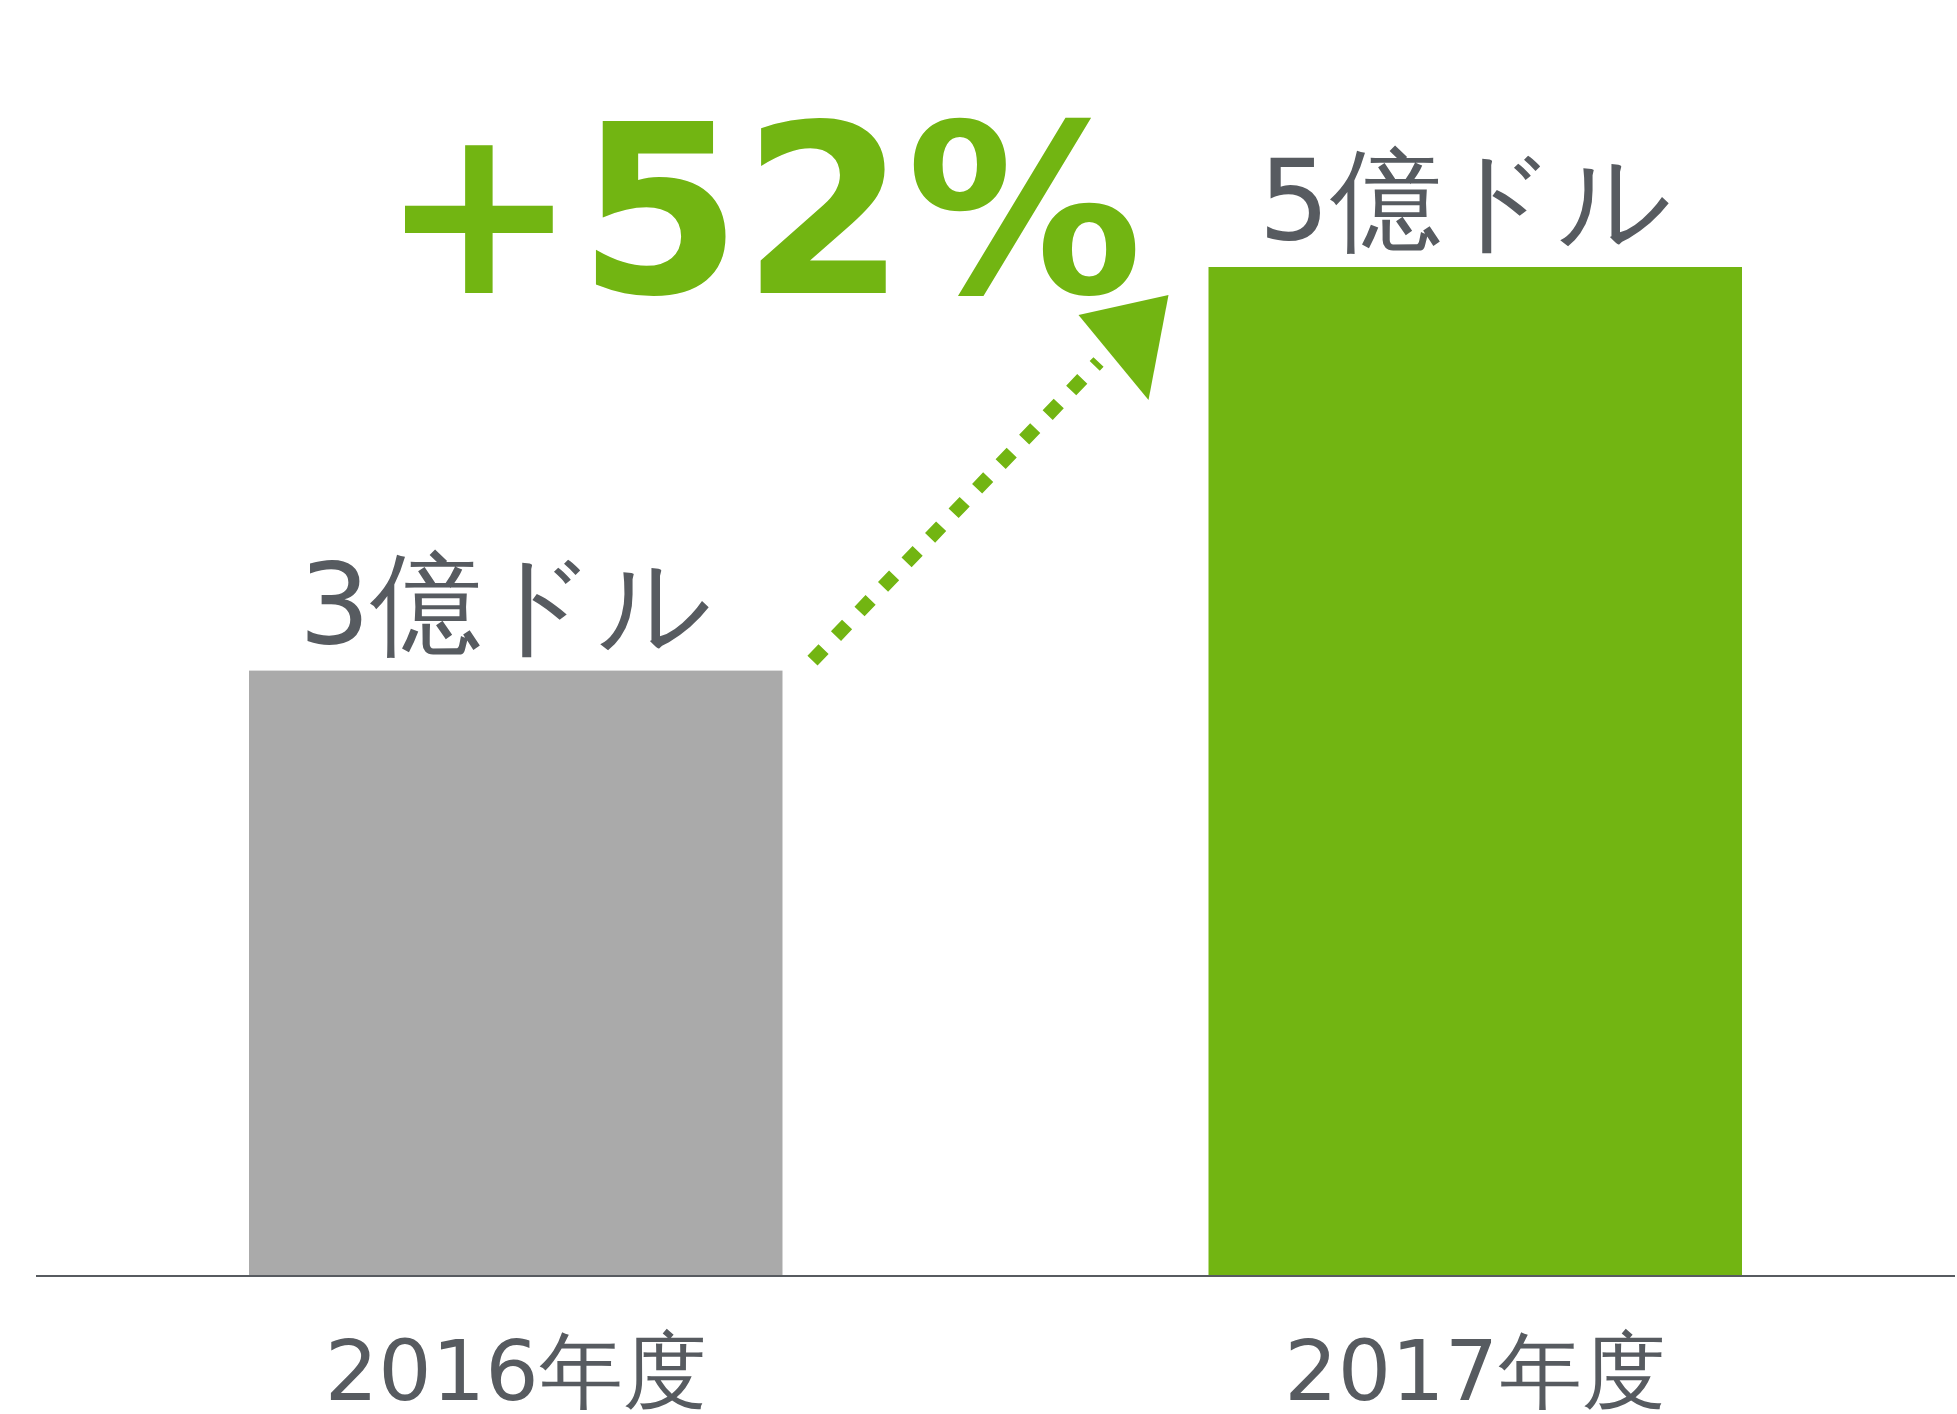 Image resolution: width=1957 pixels, height=1414 pixels. Describe the element at coordinates (1475, 1368) in the screenshot. I see `x-tick-label: 2017年度` at that location.